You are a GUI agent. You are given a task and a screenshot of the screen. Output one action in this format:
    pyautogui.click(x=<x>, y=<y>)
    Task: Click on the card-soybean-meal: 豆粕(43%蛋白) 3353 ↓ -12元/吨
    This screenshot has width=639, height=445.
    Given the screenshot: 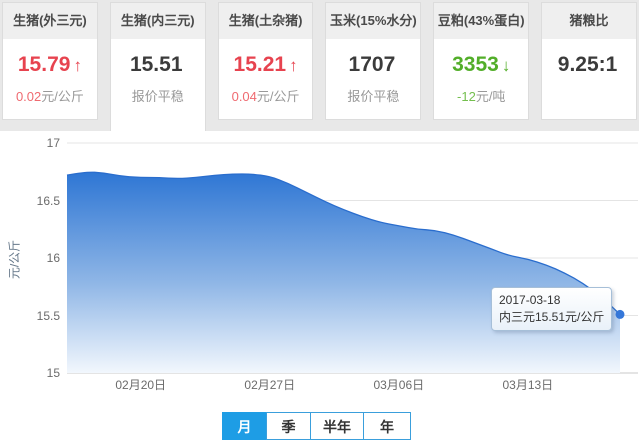 What is the action you would take?
    pyautogui.click(x=481, y=61)
    